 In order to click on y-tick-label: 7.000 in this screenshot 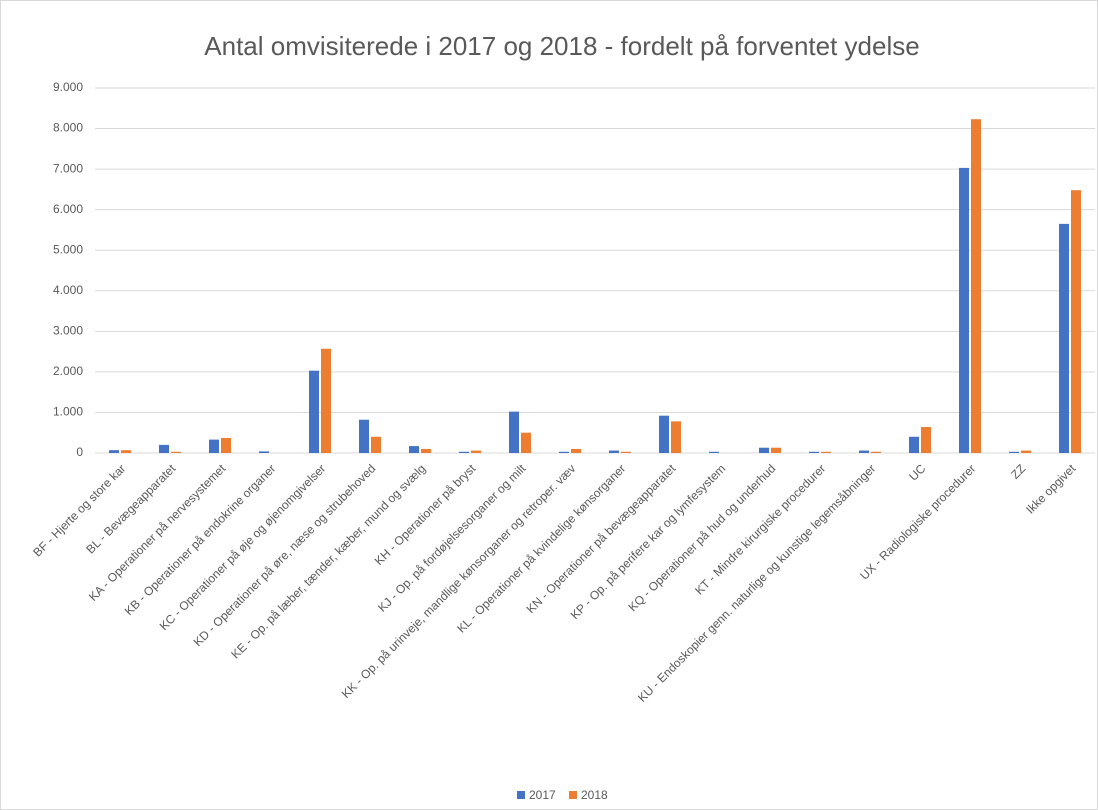, I will do `click(68, 168)`.